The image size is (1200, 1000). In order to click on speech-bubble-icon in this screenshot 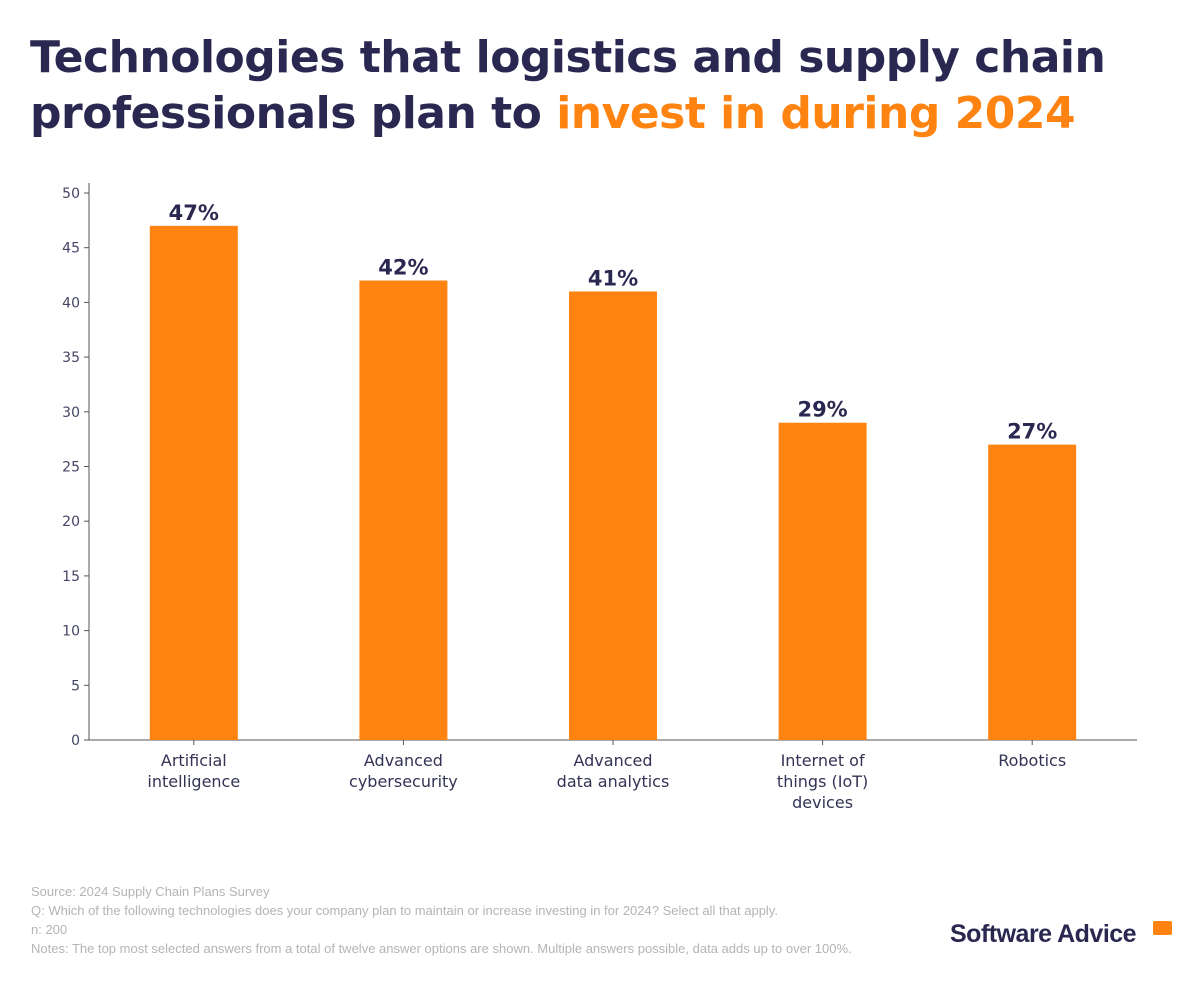, I will do `click(1162, 928)`.